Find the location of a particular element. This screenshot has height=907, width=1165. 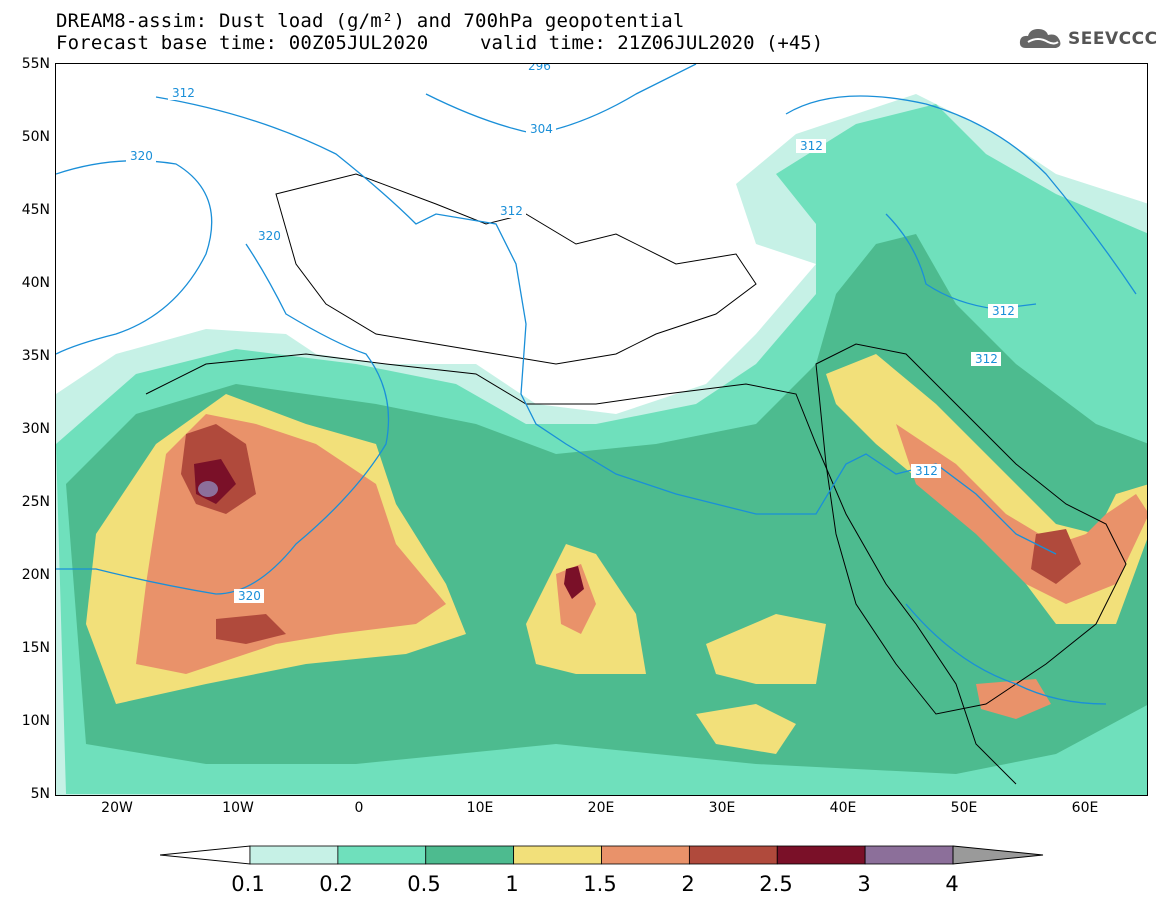

colorbar-label-2: 0.5 is located at coordinates (424, 884).